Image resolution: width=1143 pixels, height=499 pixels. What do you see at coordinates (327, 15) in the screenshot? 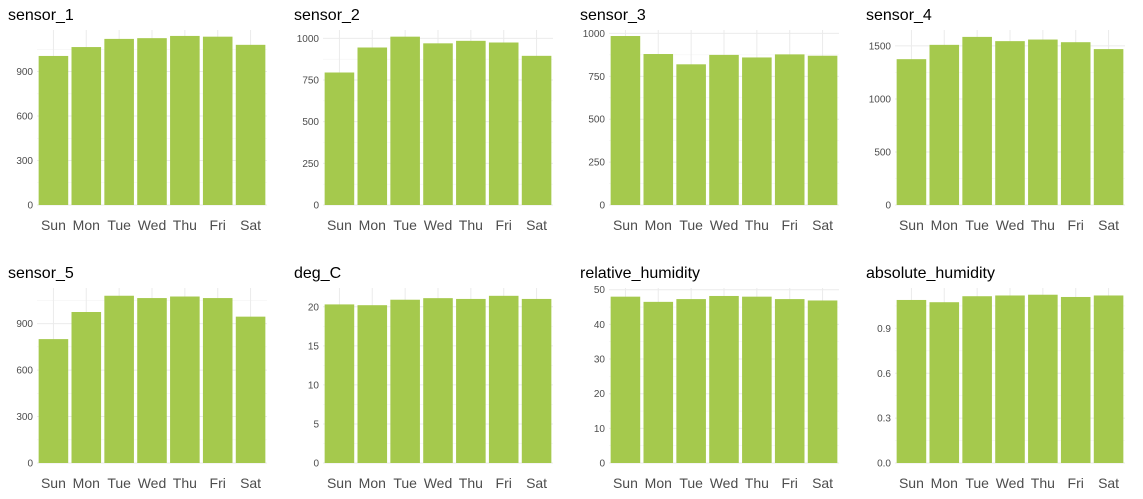
I see `chart-title: sensor_2` at bounding box center [327, 15].